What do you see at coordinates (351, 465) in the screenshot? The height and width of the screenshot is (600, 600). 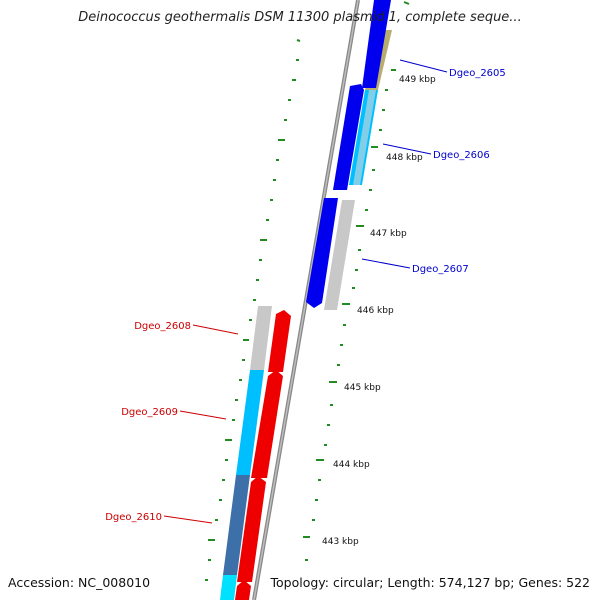 I see `kbp-label: 444 kbp` at bounding box center [351, 465].